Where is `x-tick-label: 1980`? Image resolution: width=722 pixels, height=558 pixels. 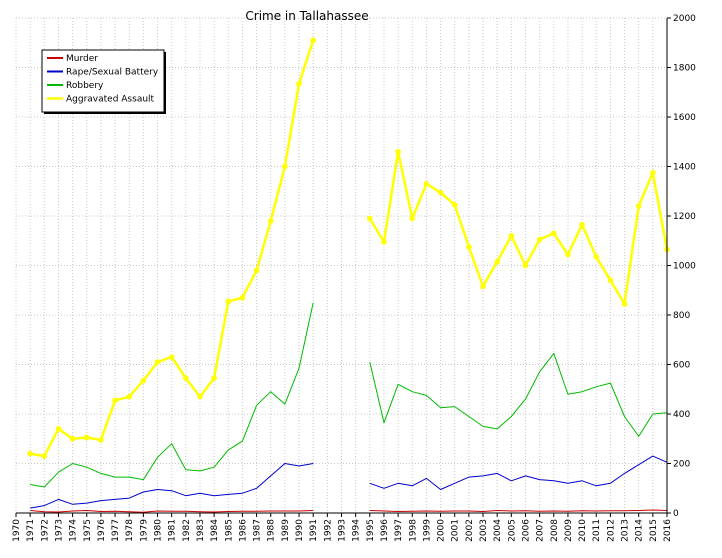 x-tick-label: 1980 is located at coordinates (159, 530).